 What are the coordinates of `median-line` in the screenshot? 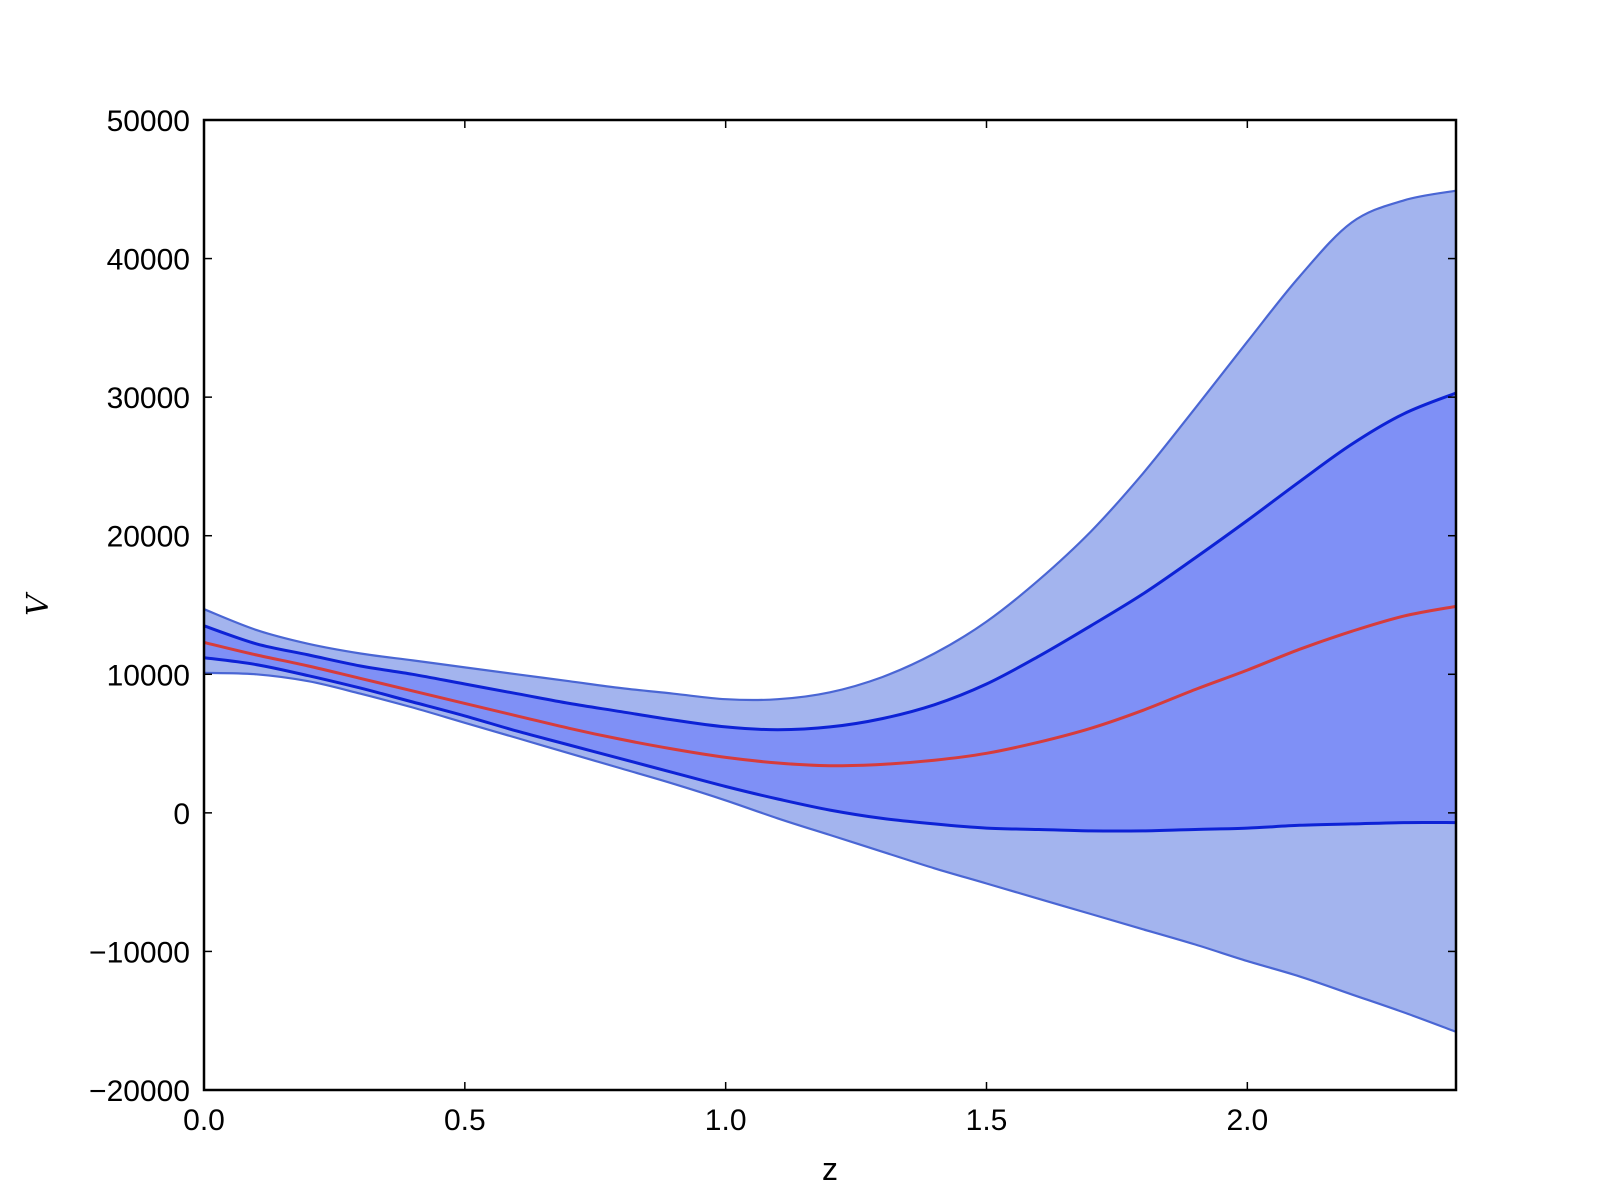 It's located at (830, 686).